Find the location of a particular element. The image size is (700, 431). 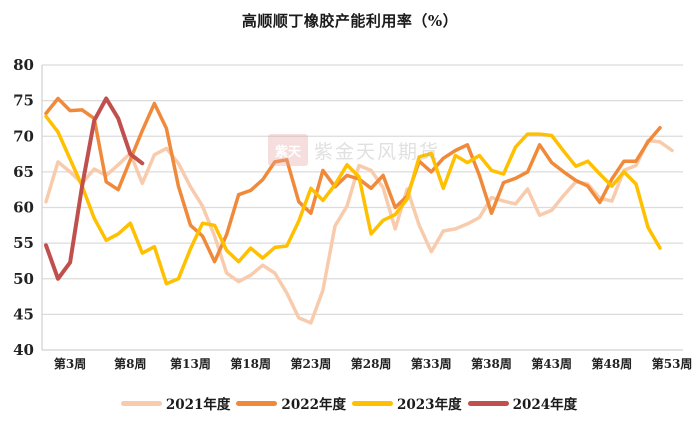

y-tick-label: 75 is located at coordinates (23, 101).